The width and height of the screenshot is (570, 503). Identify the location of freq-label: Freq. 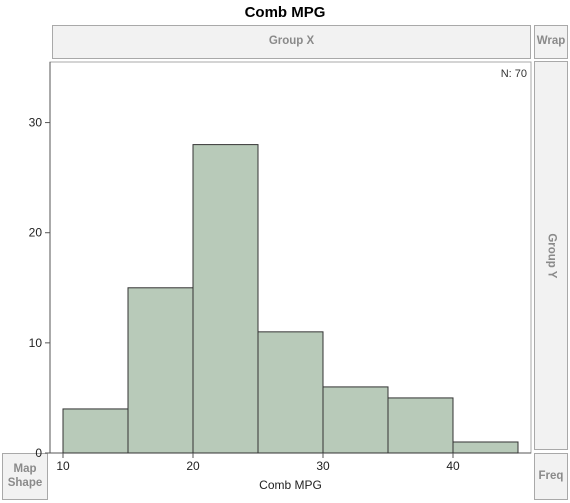
(551, 475).